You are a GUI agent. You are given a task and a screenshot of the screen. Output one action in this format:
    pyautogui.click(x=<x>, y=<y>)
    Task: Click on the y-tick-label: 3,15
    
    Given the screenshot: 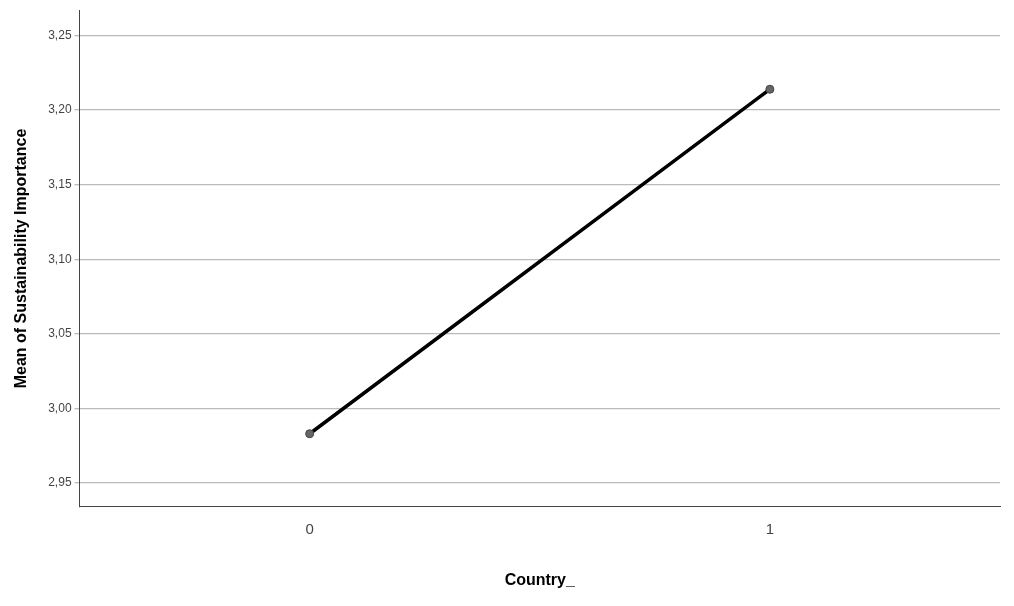 What is the action you would take?
    pyautogui.click(x=60, y=183)
    